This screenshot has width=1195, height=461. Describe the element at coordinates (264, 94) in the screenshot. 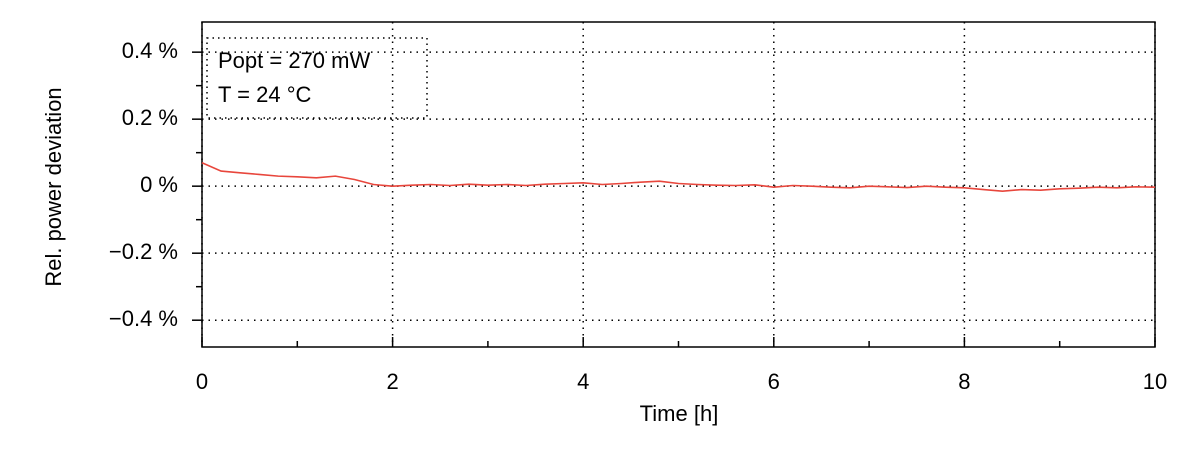

I see `annotation: T = 24 °C` at that location.